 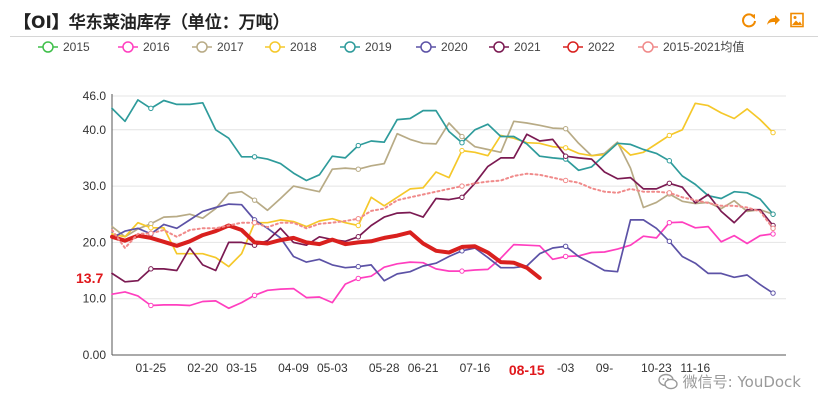 I want to click on x-tick-label-highlight: 08-15, so click(x=527, y=370).